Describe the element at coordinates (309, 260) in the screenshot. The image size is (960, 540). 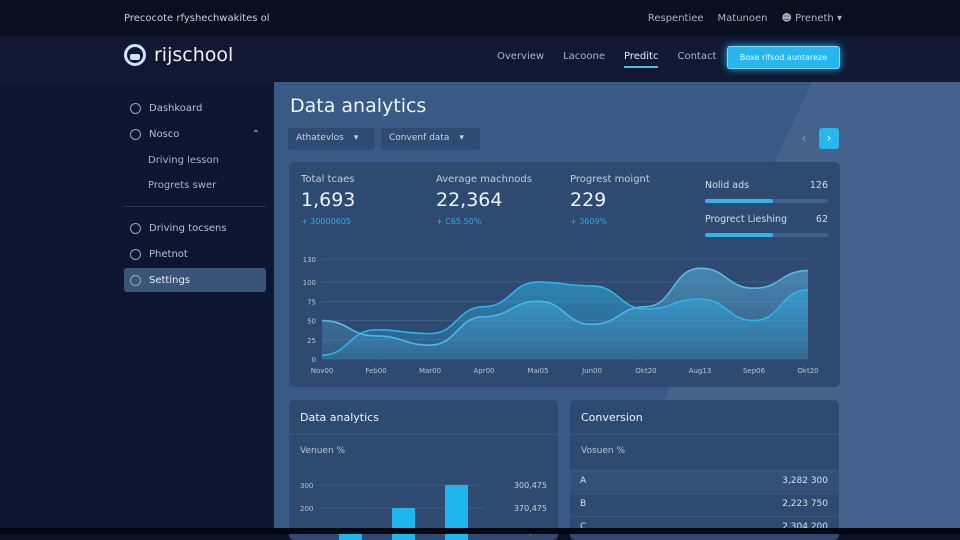
I see `y-tick-label: 130` at that location.